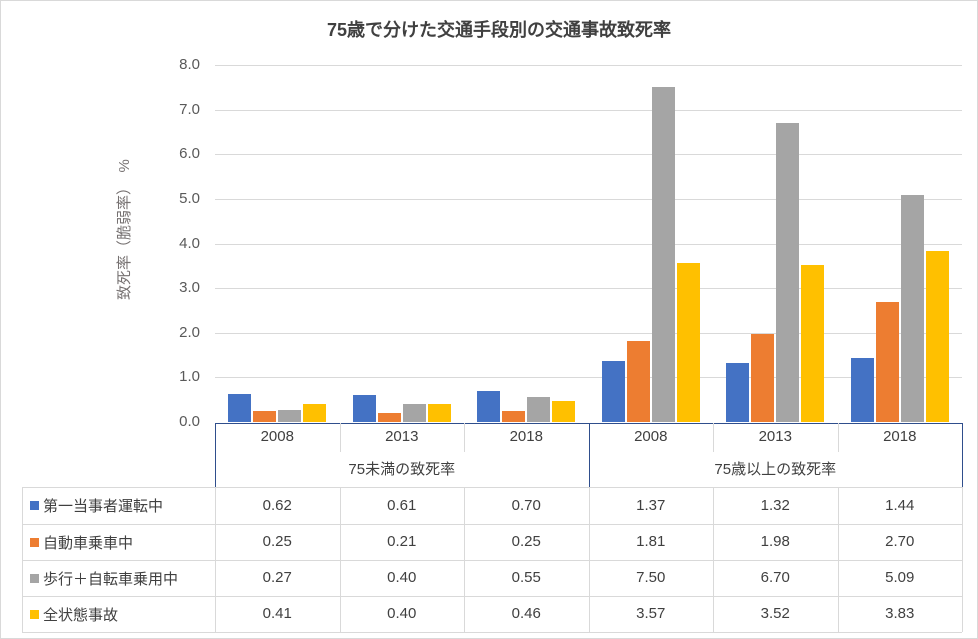  Describe the element at coordinates (651, 613) in the screenshot. I see `table-cell-value: 3.57` at that location.